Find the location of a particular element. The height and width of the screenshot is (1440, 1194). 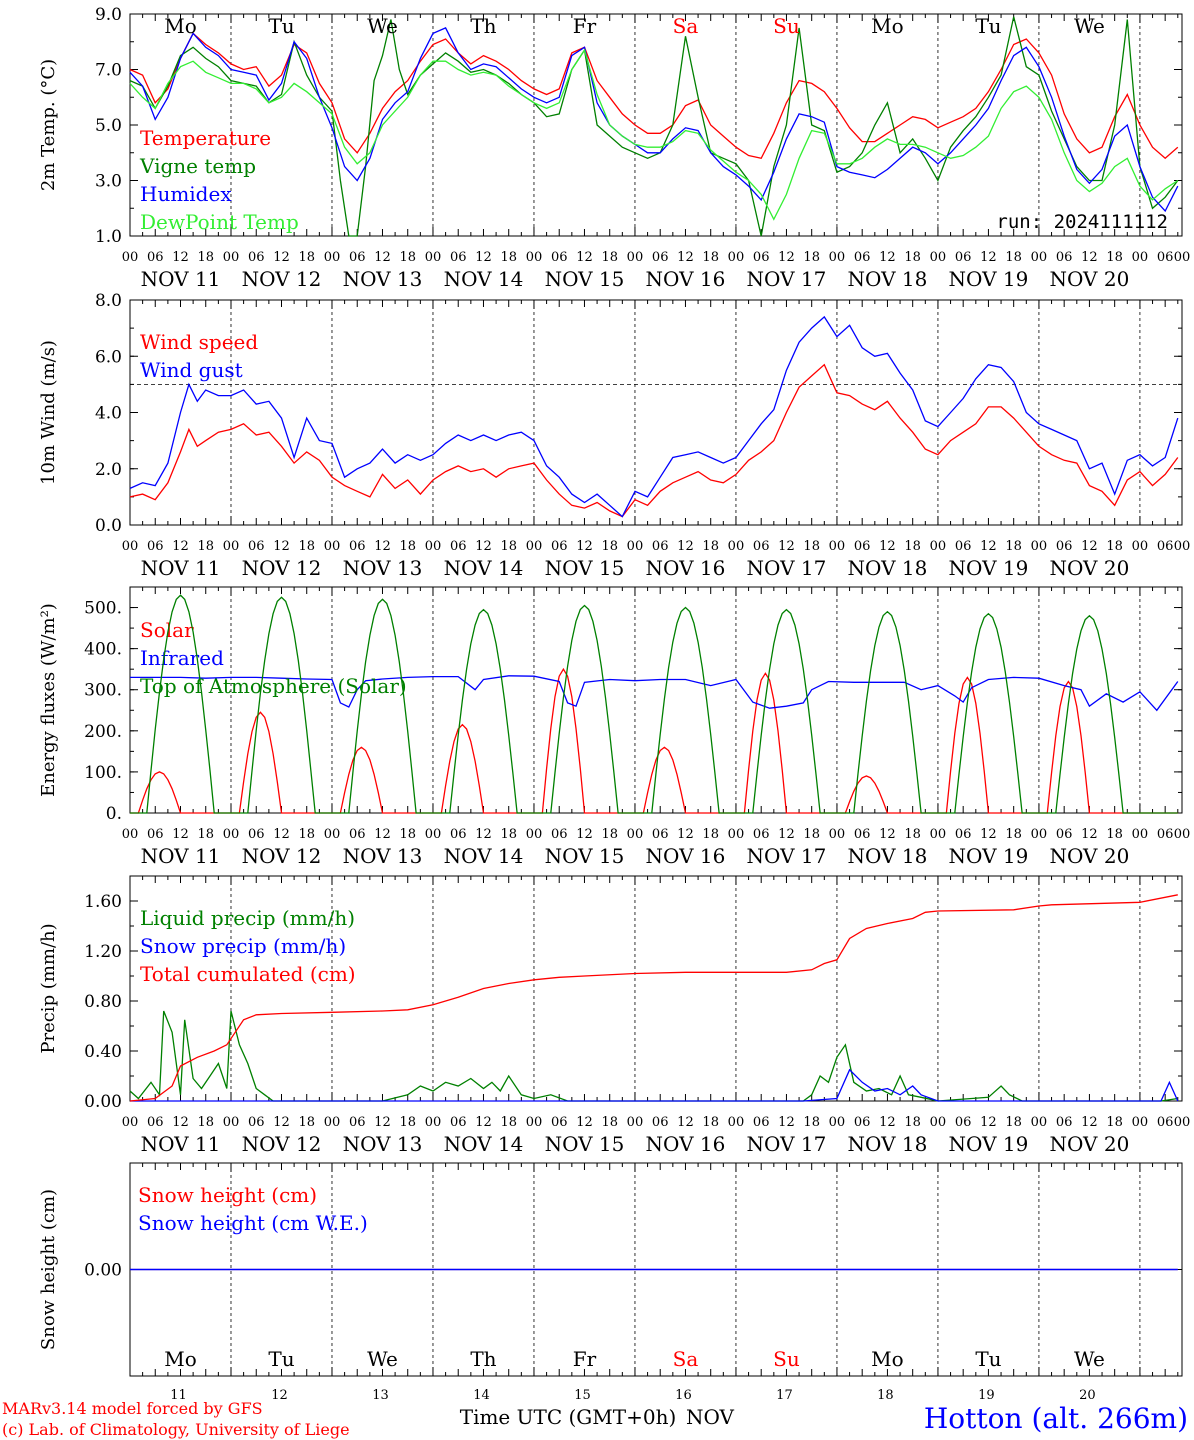

snow-weekday-label: Fr is located at coordinates (585, 1359).